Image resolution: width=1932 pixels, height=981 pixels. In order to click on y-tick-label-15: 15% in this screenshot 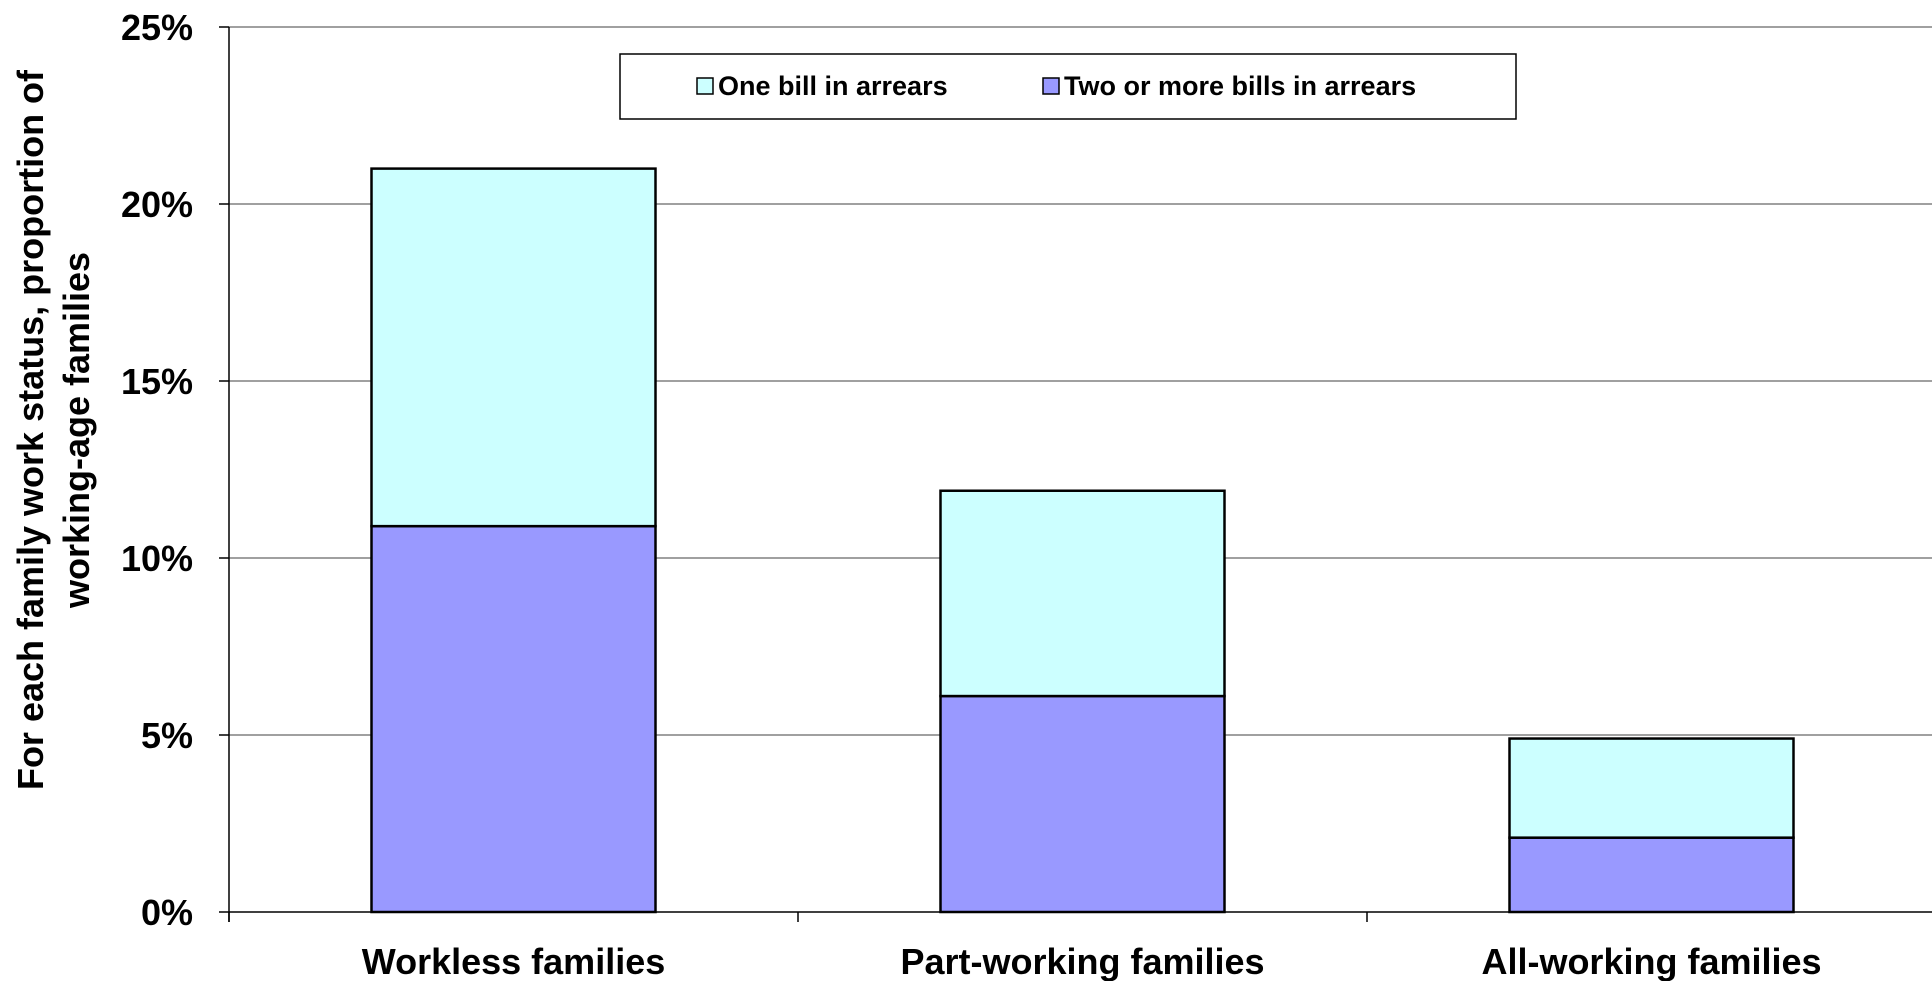, I will do `click(157, 381)`.